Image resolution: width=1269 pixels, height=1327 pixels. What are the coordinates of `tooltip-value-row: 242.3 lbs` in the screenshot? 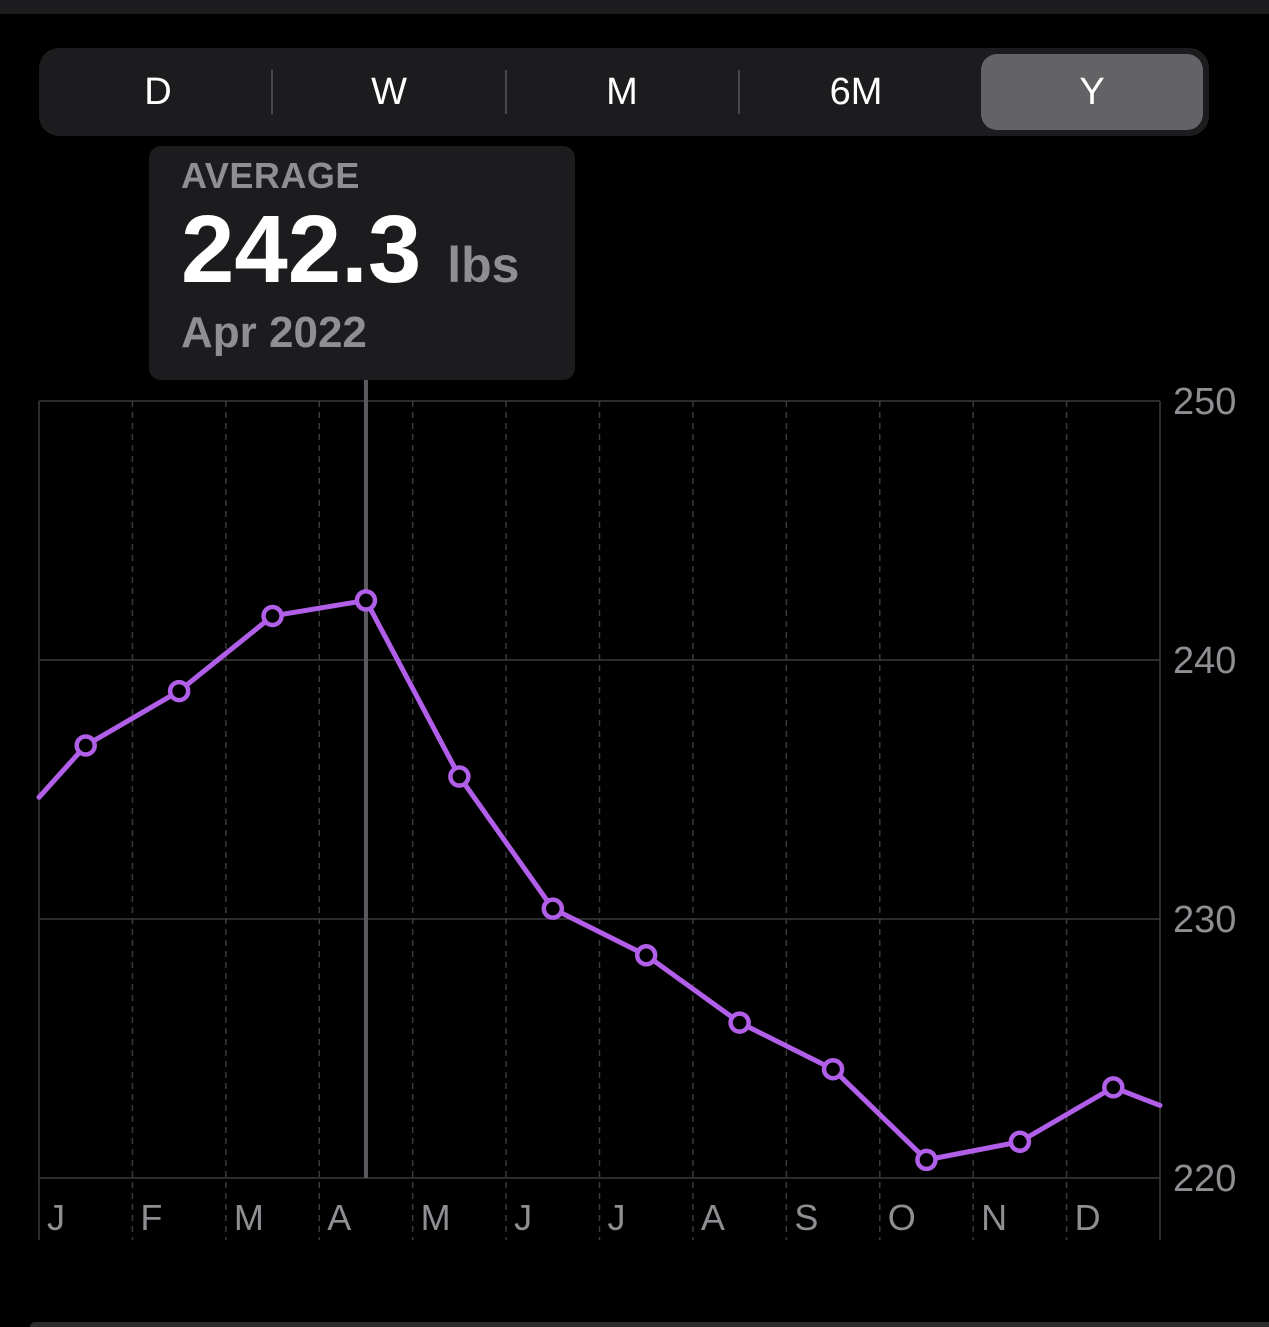 It's located at (362, 250).